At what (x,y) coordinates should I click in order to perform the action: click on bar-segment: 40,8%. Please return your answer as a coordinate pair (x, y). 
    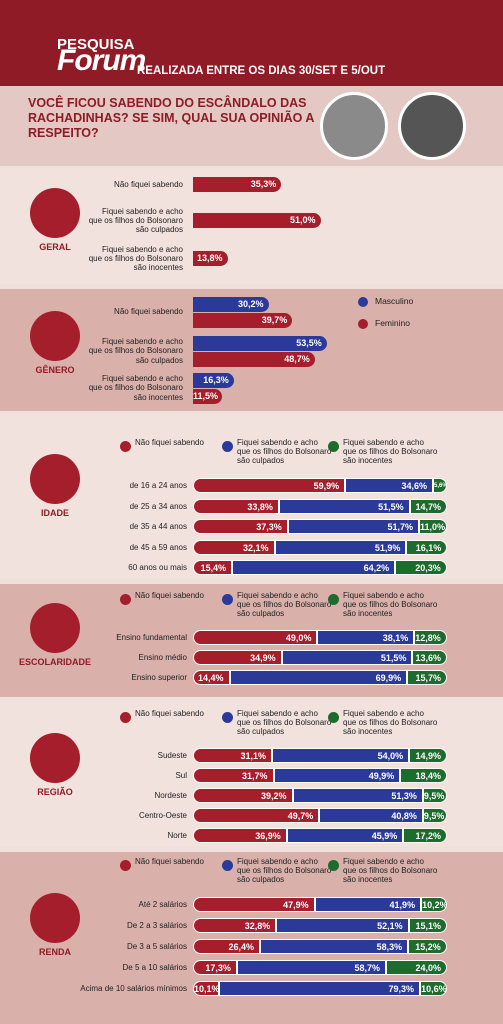
    Looking at the image, I should click on (371, 815).